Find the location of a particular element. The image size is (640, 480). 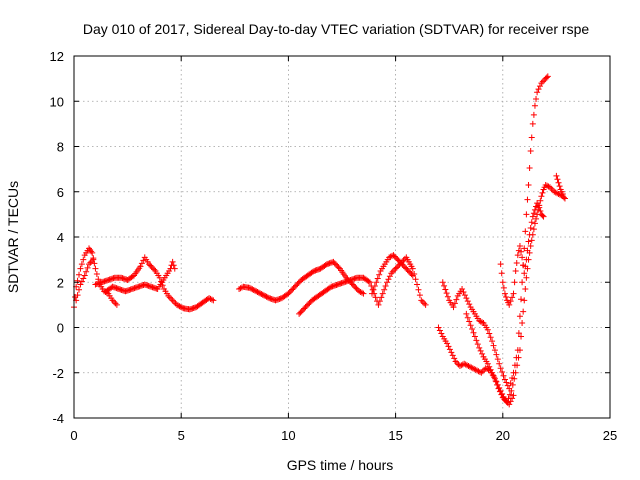

y-tick-label: 2 is located at coordinates (60, 282).